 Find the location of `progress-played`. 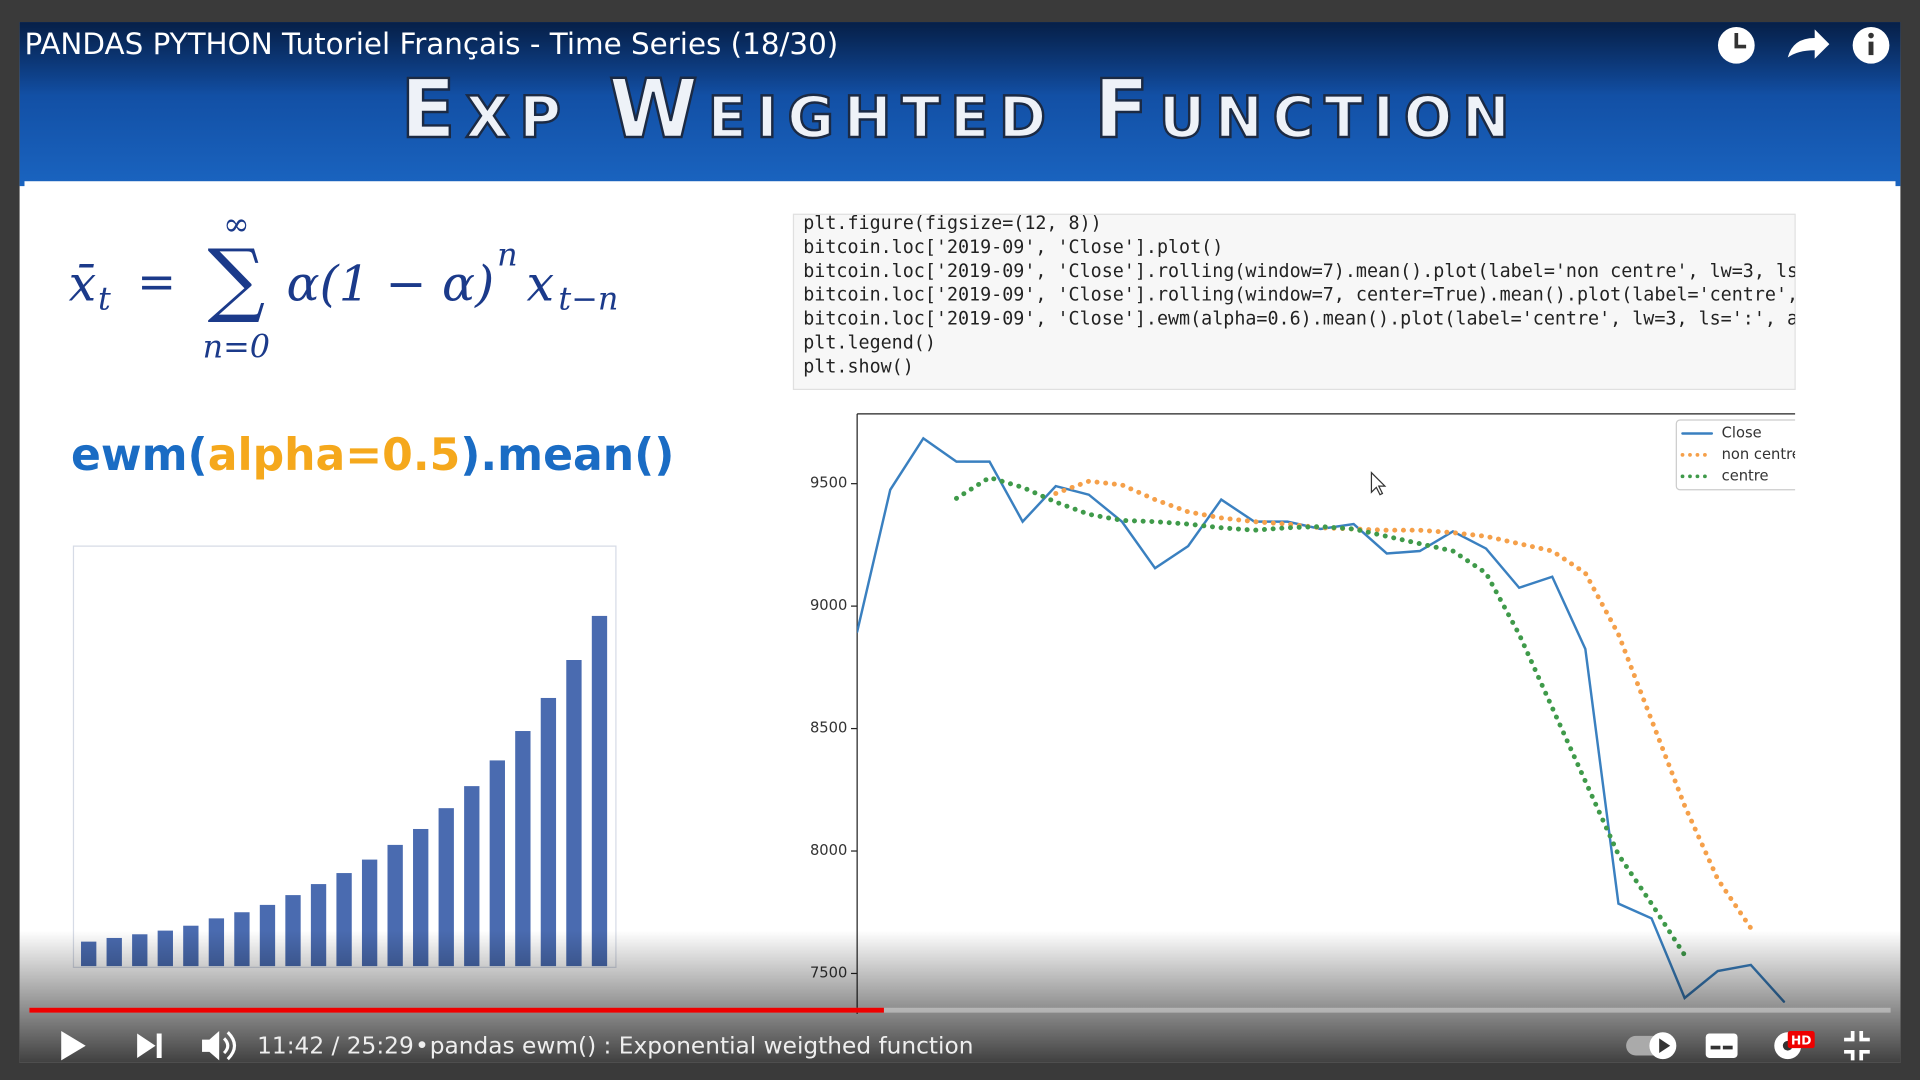

progress-played is located at coordinates (456, 1010).